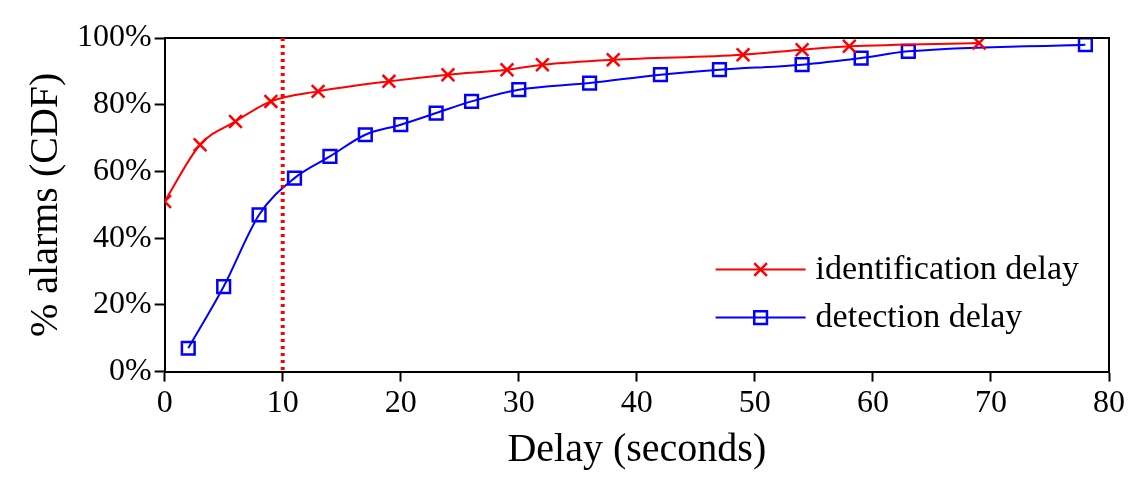 This screenshot has width=1147, height=478. I want to click on y-tick-label: 100%, so click(114, 35).